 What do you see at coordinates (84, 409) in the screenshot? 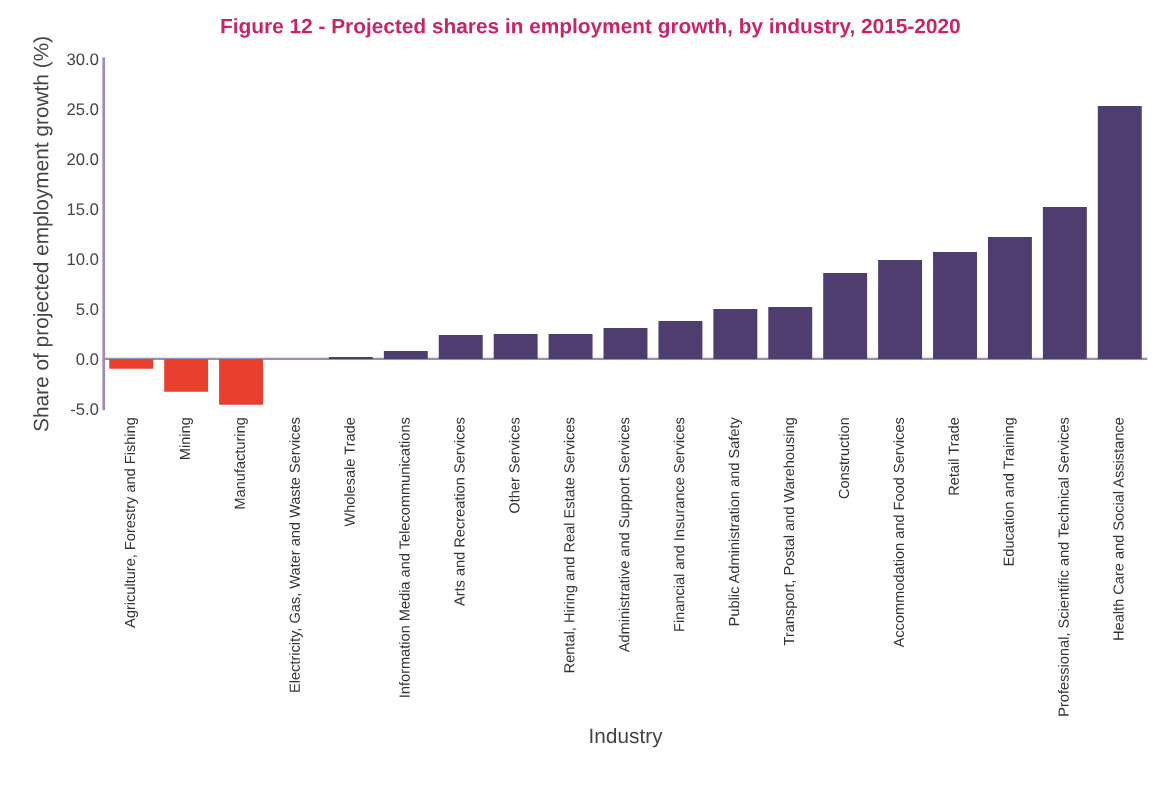
I see `y-tick-label: -5.0` at bounding box center [84, 409].